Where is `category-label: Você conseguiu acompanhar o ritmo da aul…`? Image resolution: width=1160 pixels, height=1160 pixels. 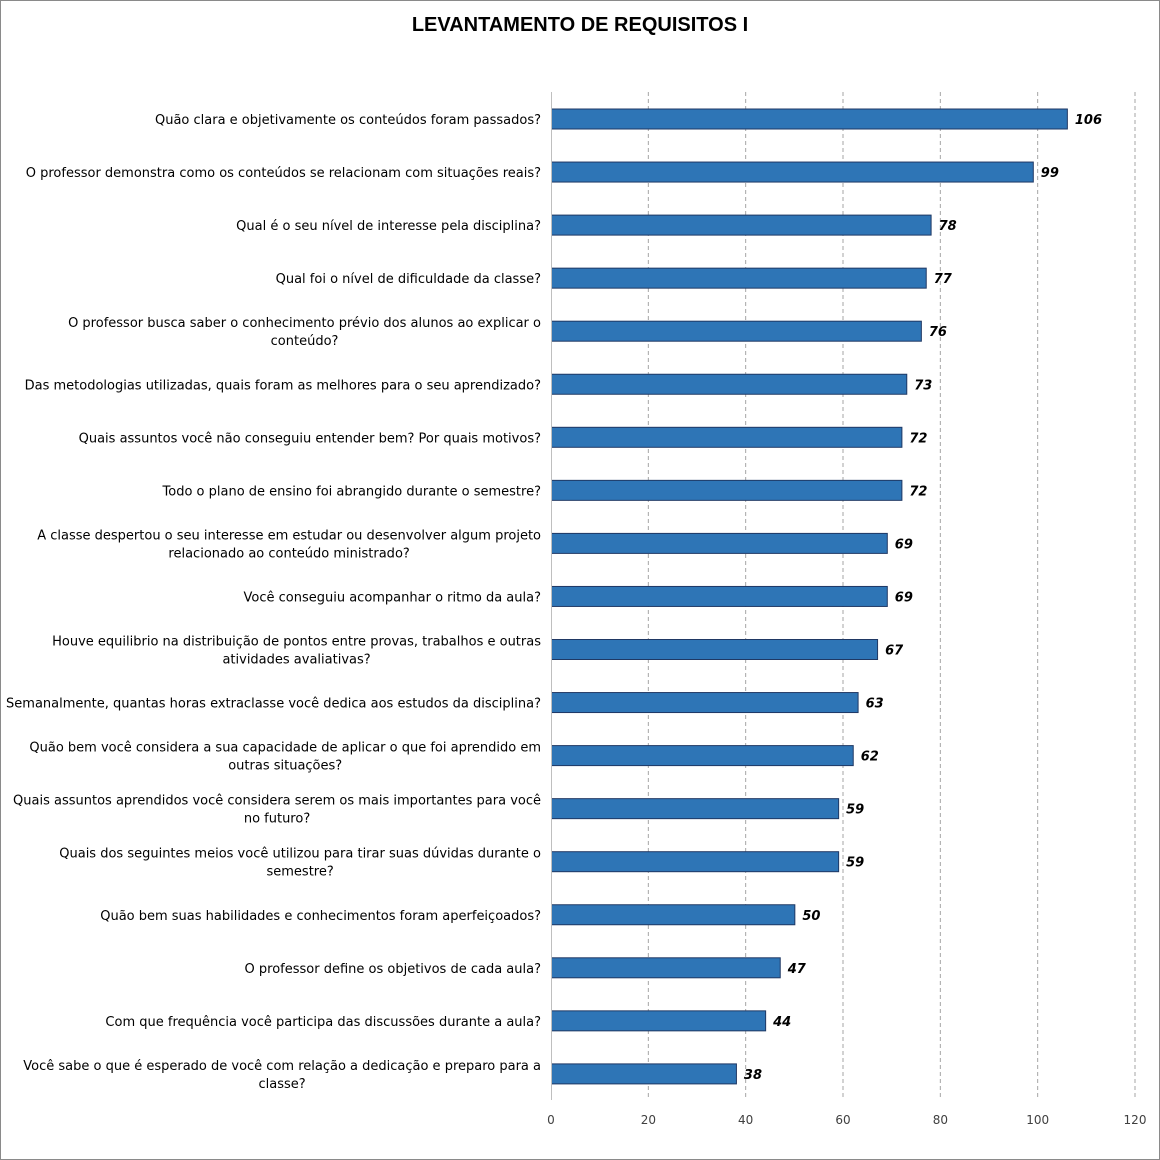 category-label: Você conseguiu acompanhar o ritmo da aul… is located at coordinates (393, 597).